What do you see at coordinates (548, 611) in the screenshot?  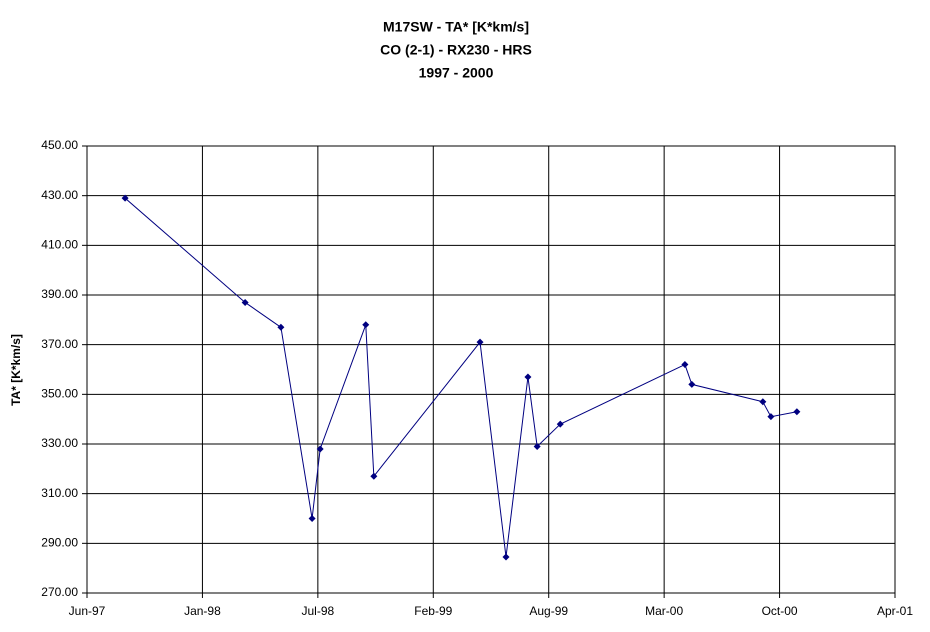 I see `x-tick-label: Aug-99` at bounding box center [548, 611].